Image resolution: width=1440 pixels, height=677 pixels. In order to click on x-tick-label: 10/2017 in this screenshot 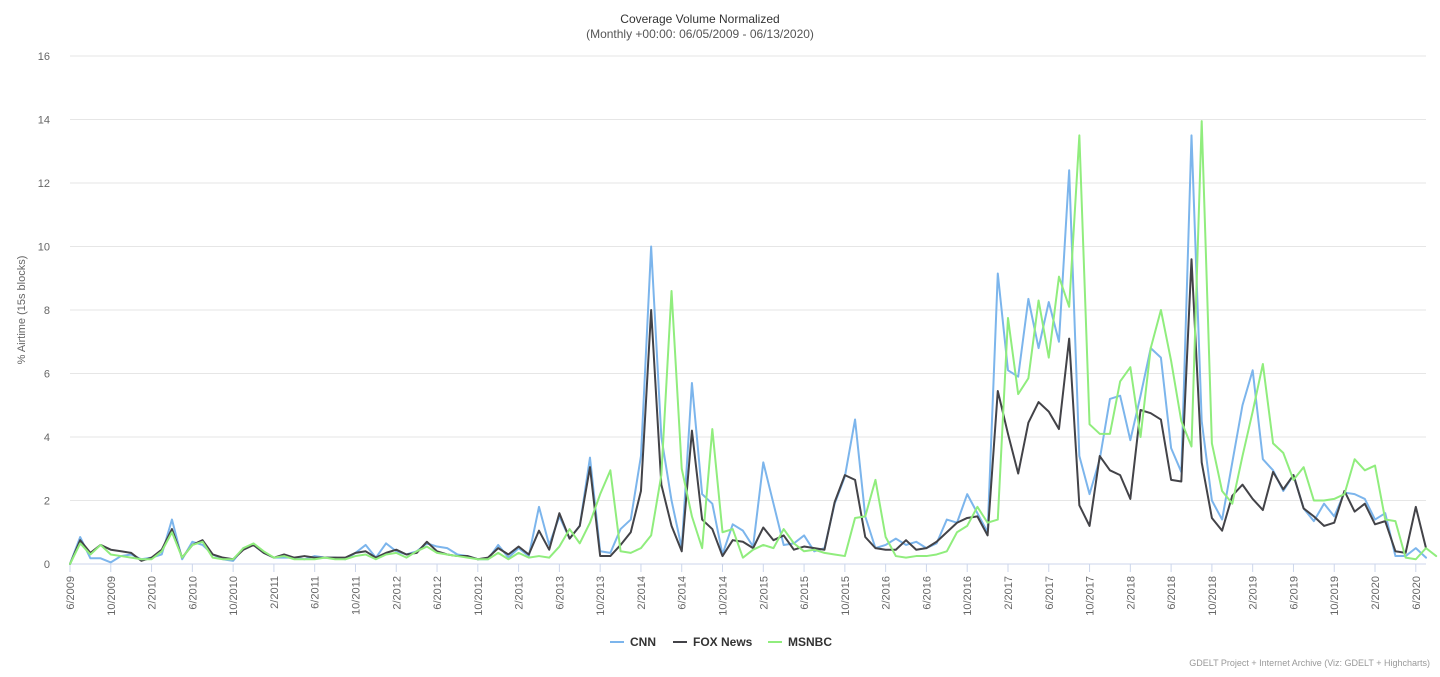, I will do `click(1091, 596)`.